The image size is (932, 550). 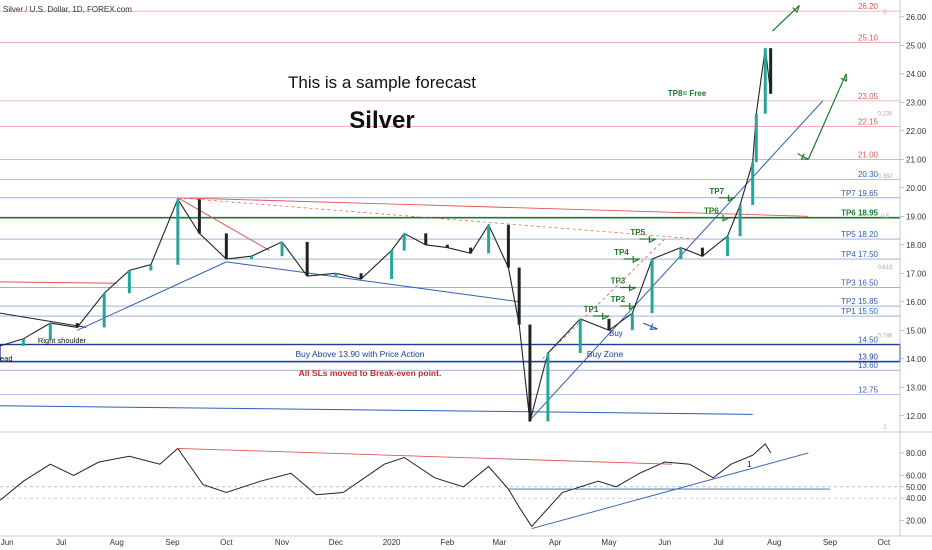 What do you see at coordinates (868, 340) in the screenshot?
I see `level-label: 14.50` at bounding box center [868, 340].